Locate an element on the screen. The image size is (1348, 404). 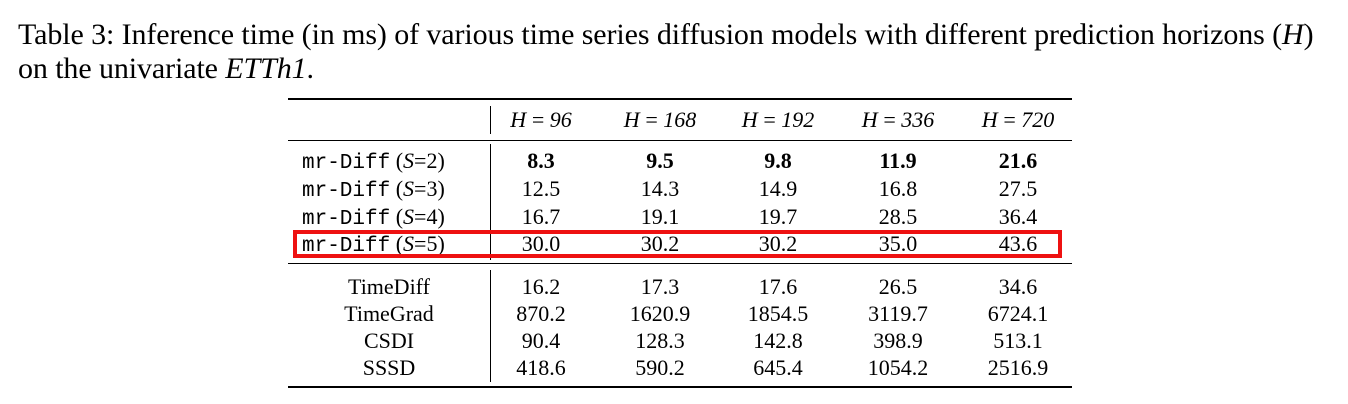
table-row: TimeDiff 16.2 17.3 17.6 26.5 34.6 is located at coordinates (680, 286).